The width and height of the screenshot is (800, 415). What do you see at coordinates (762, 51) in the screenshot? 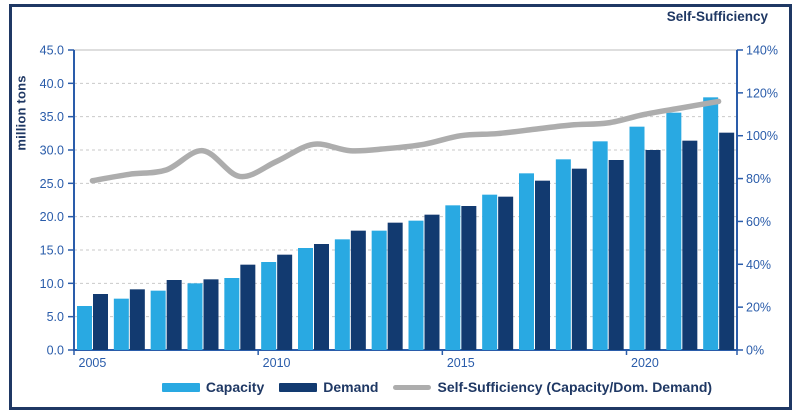
I see `right-axis-tick-label: 140%` at bounding box center [762, 51].